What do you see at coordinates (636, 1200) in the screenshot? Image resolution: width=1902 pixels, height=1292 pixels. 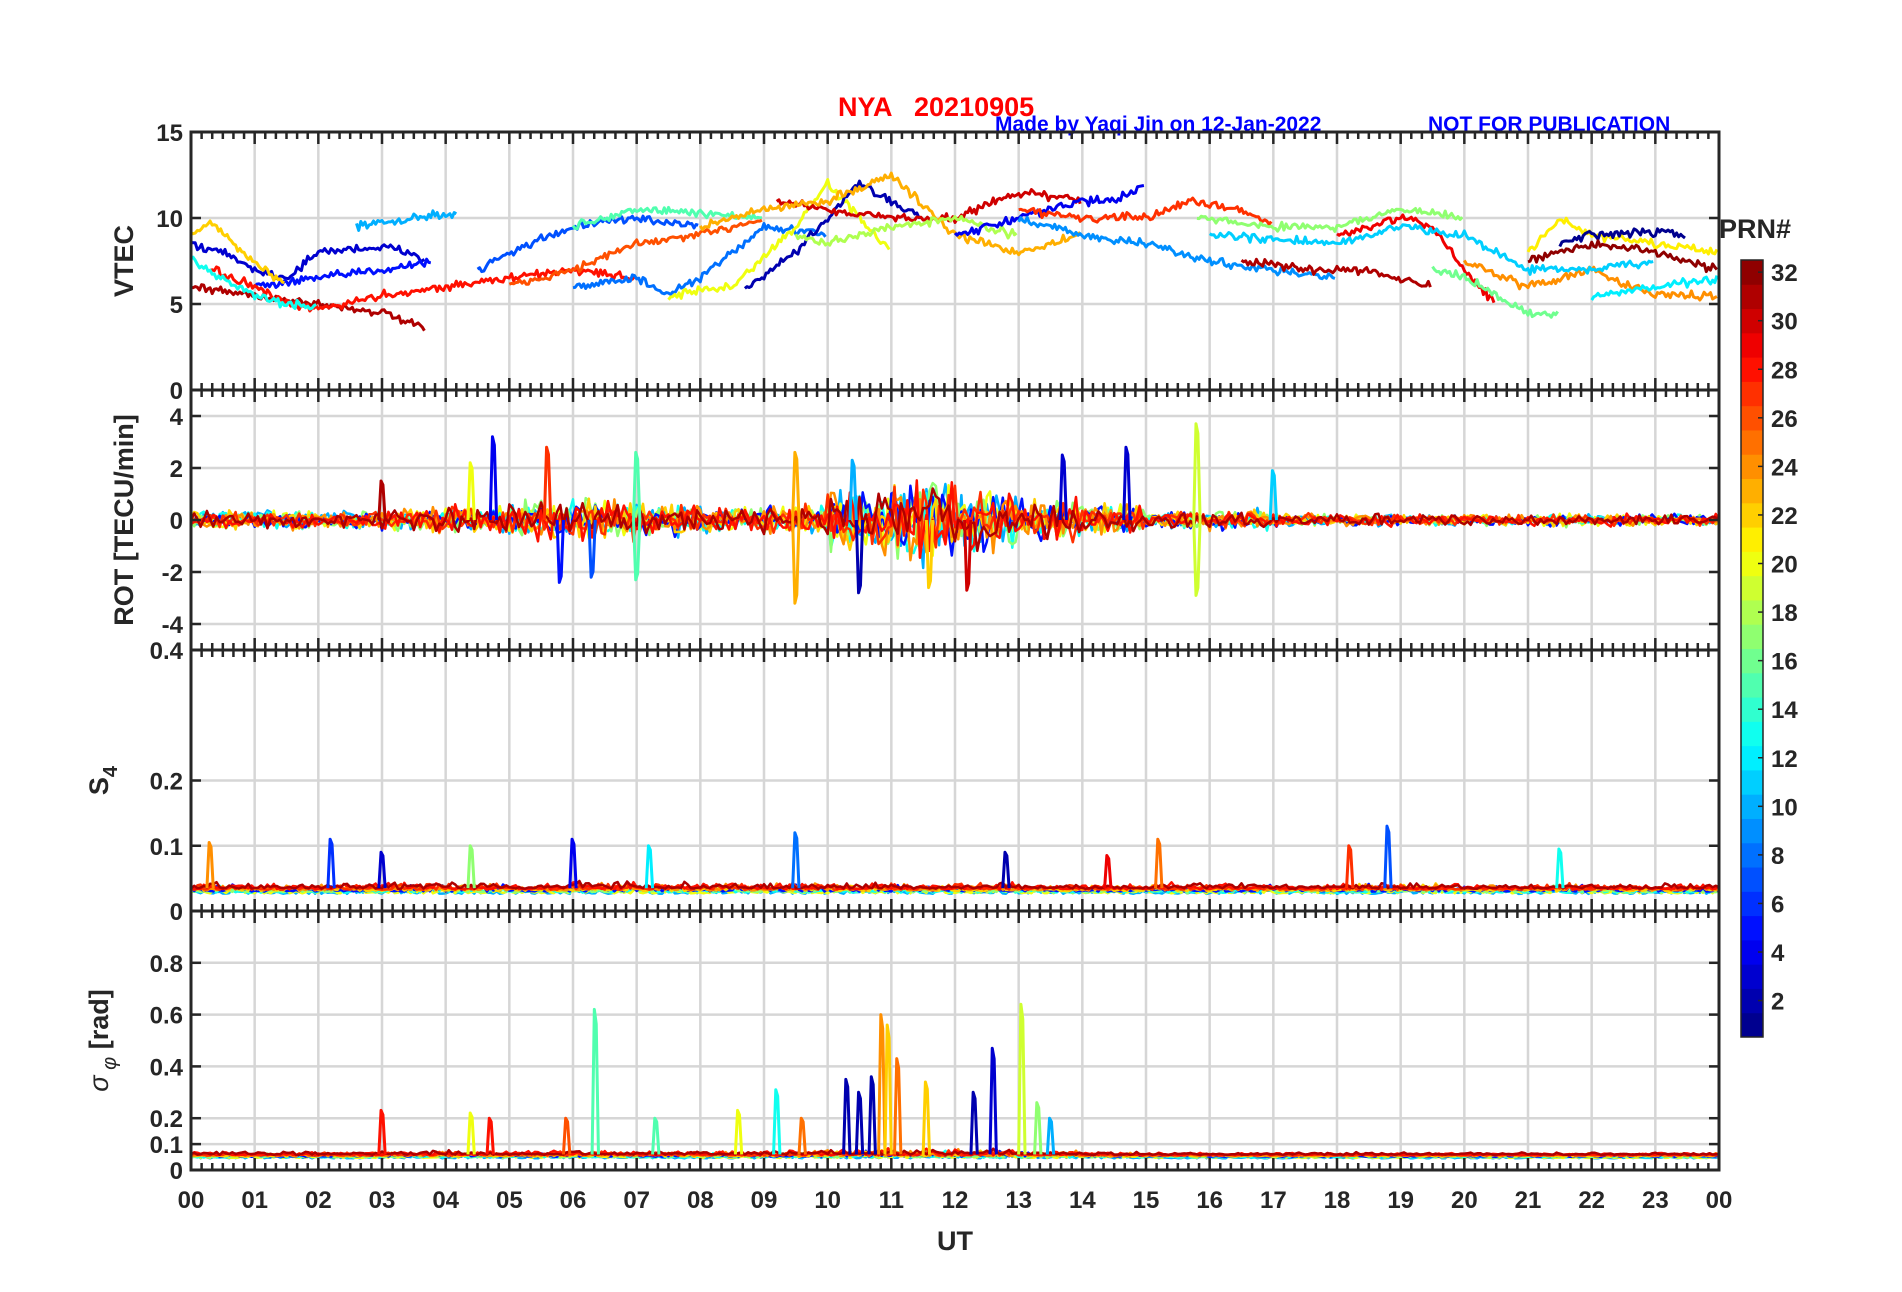 I see `x-tick-label: 07` at bounding box center [636, 1200].